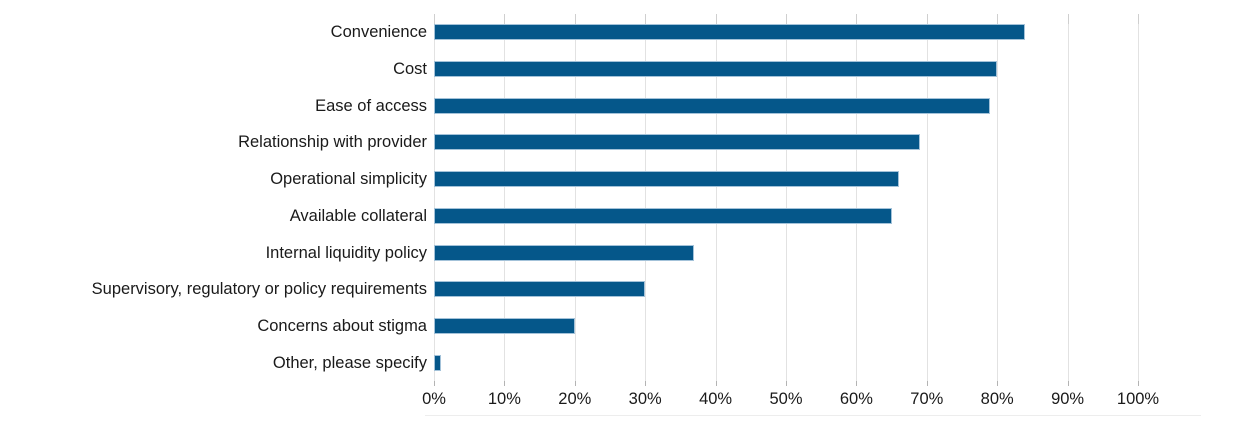 The image size is (1260, 430). What do you see at coordinates (666, 179) in the screenshot?
I see `bar-operational-simplicity` at bounding box center [666, 179].